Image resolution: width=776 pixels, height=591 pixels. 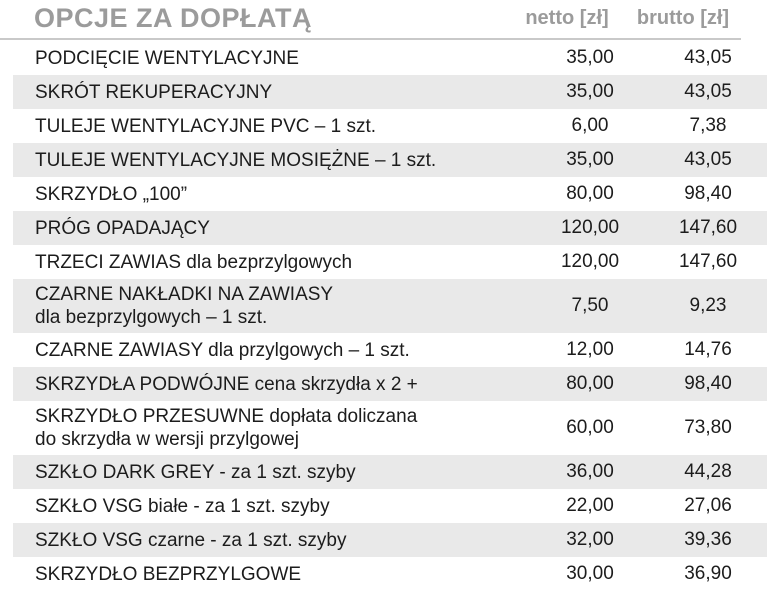 I want to click on table-row: PODCIĘCIE WENTYLACYJNE 35,00 43,05, so click(x=390, y=58).